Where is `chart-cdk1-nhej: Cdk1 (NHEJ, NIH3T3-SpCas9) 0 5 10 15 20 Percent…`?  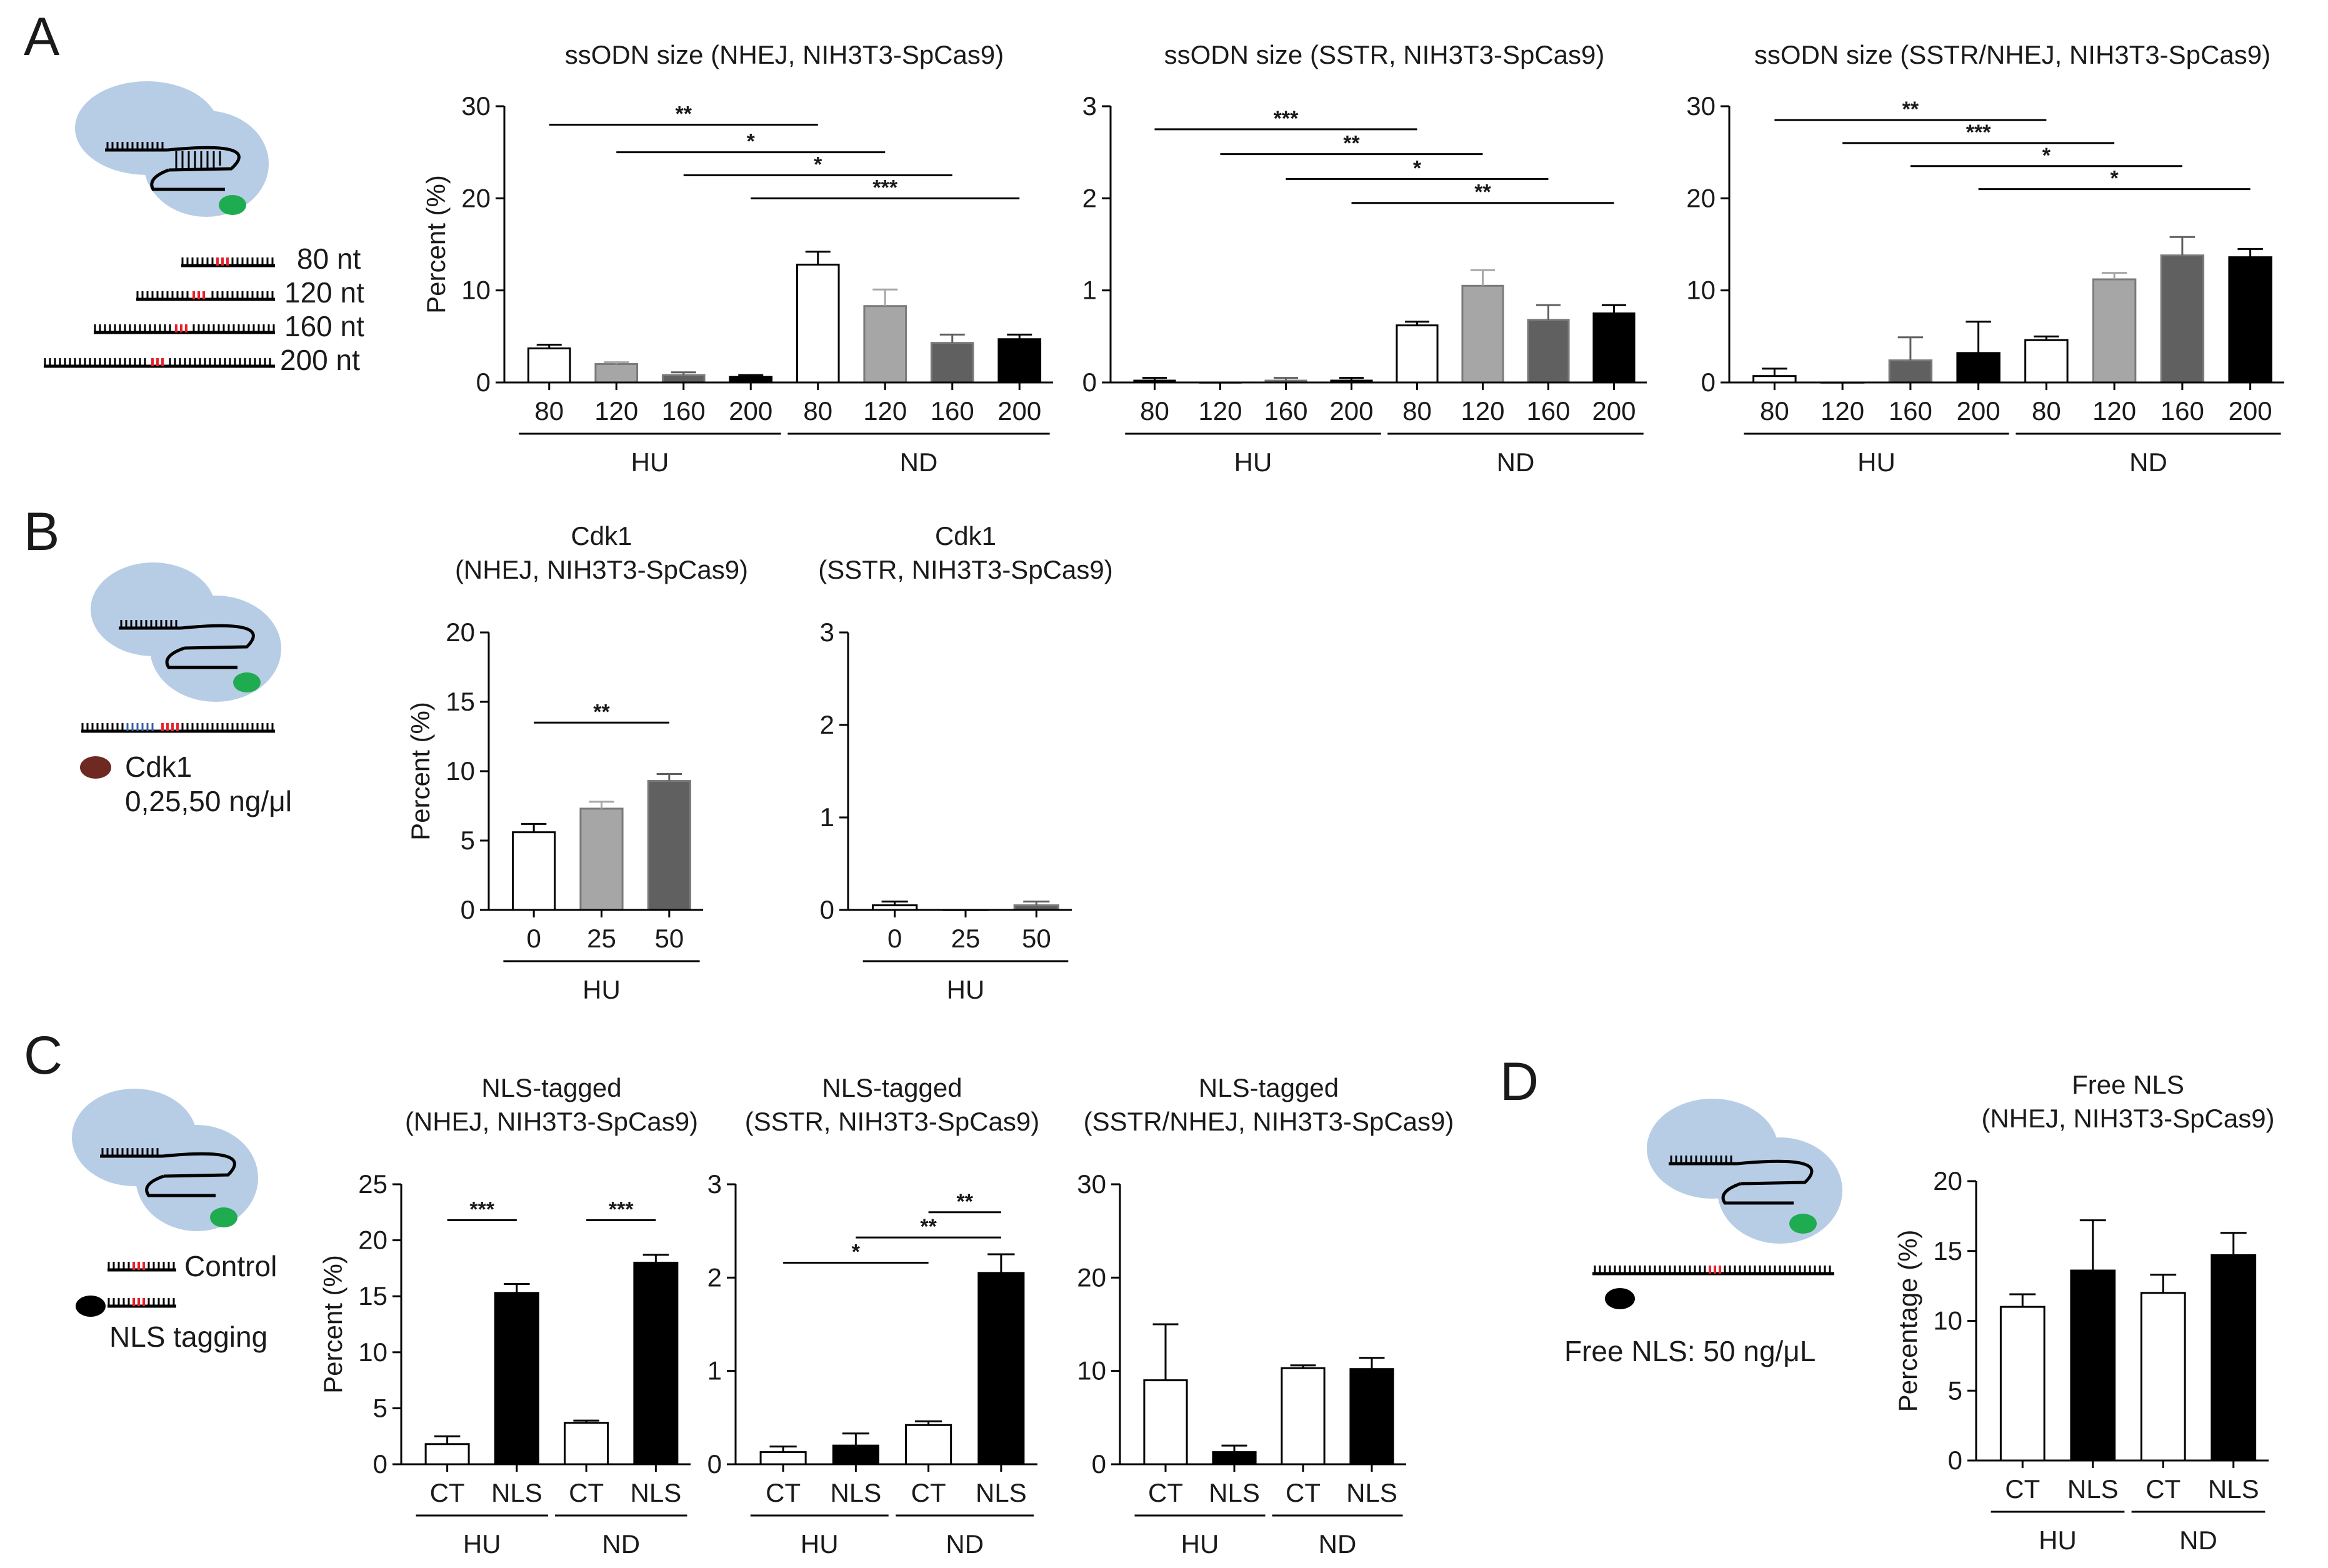
chart-cdk1-nhej: Cdk1 (NHEJ, NIH3T3-SpCas9) 0 5 10 15 20 Percent… is located at coordinates (577, 762).